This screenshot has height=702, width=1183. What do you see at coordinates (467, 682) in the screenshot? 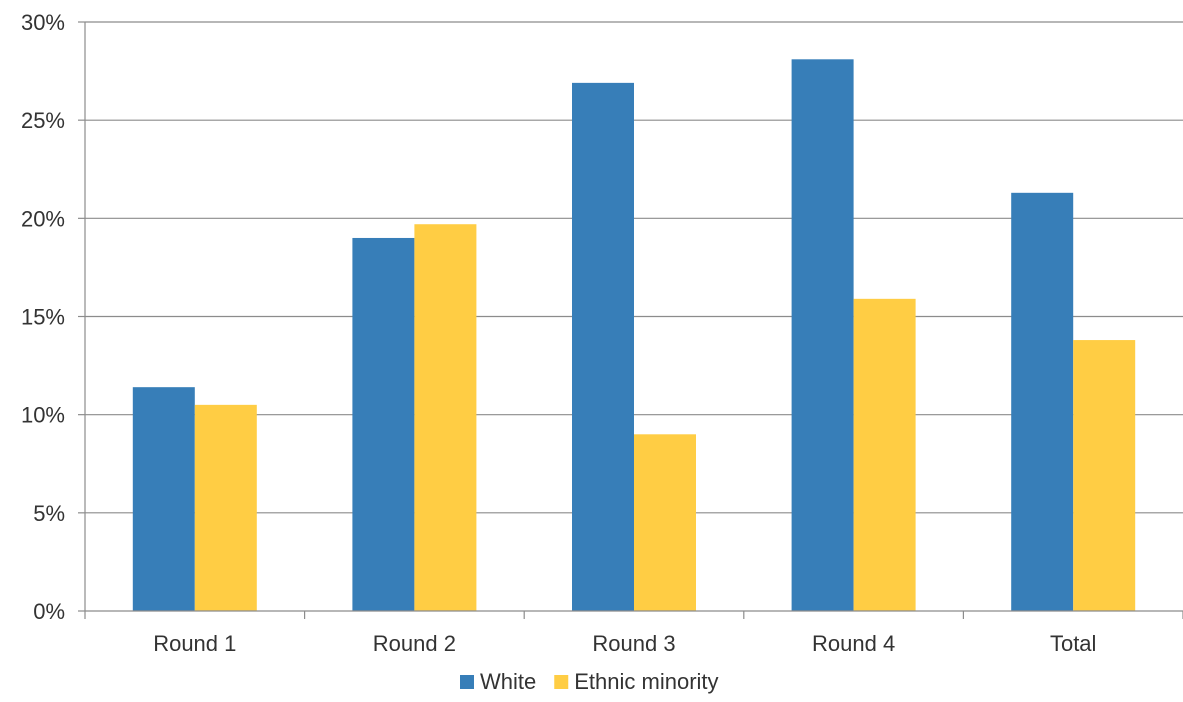
I see `legend-swatch-white` at bounding box center [467, 682].